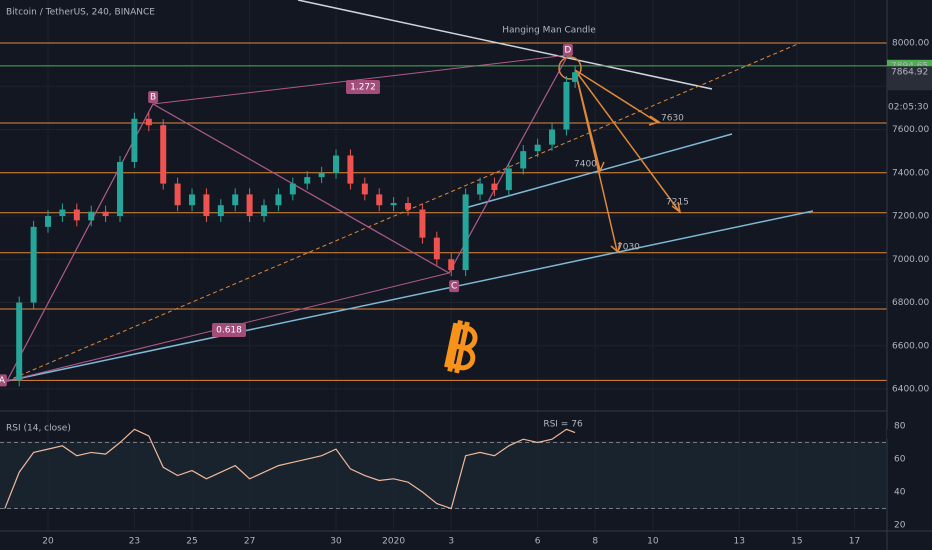 This screenshot has height=550, width=932. I want to click on x-tick-label: 8, so click(595, 542).